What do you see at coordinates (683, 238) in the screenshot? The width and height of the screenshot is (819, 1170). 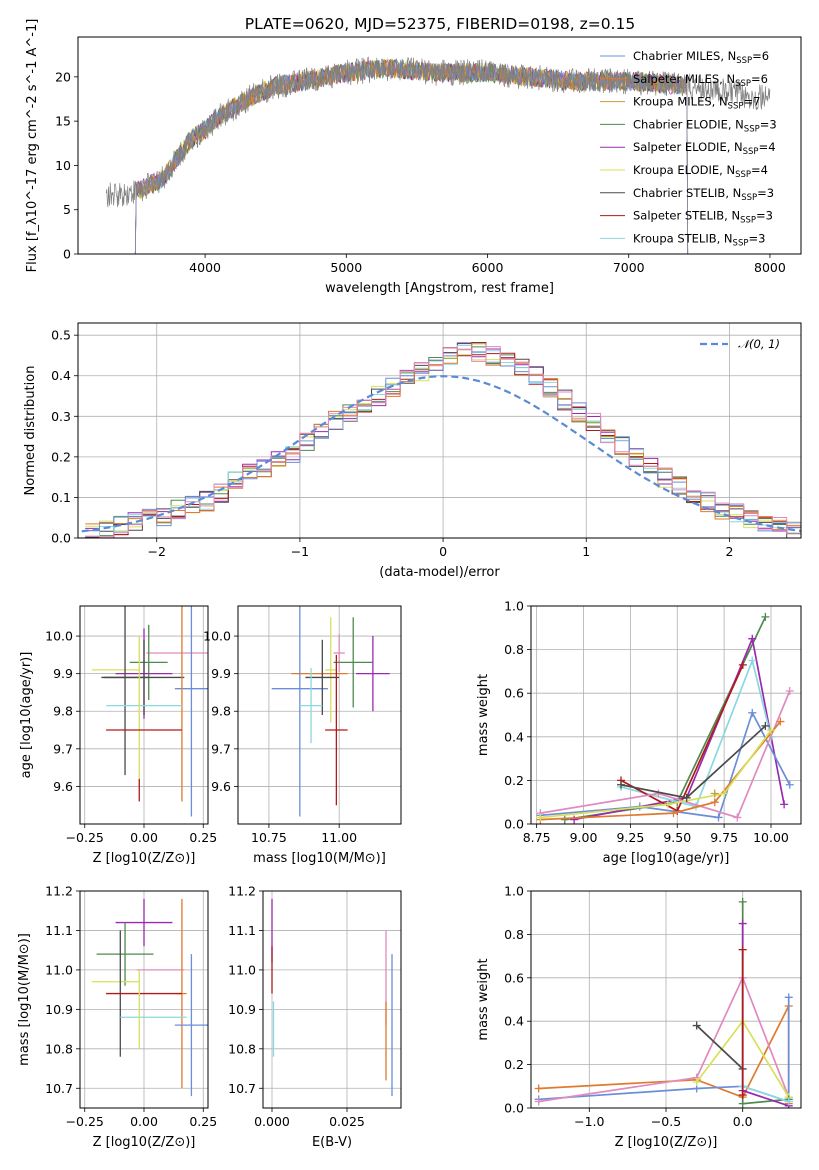 I see `legend-label: Kroupa STELIB, N` at bounding box center [683, 238].